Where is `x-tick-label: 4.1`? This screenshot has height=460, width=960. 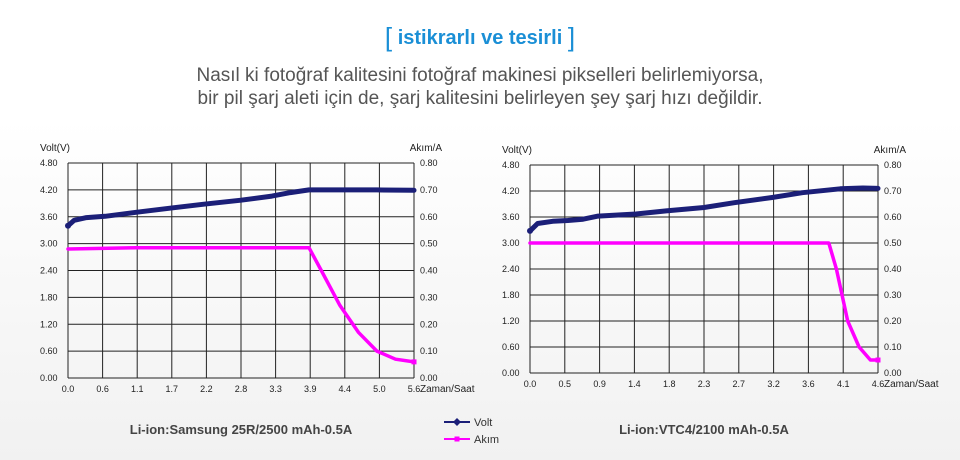 x-tick-label: 4.1 is located at coordinates (843, 384).